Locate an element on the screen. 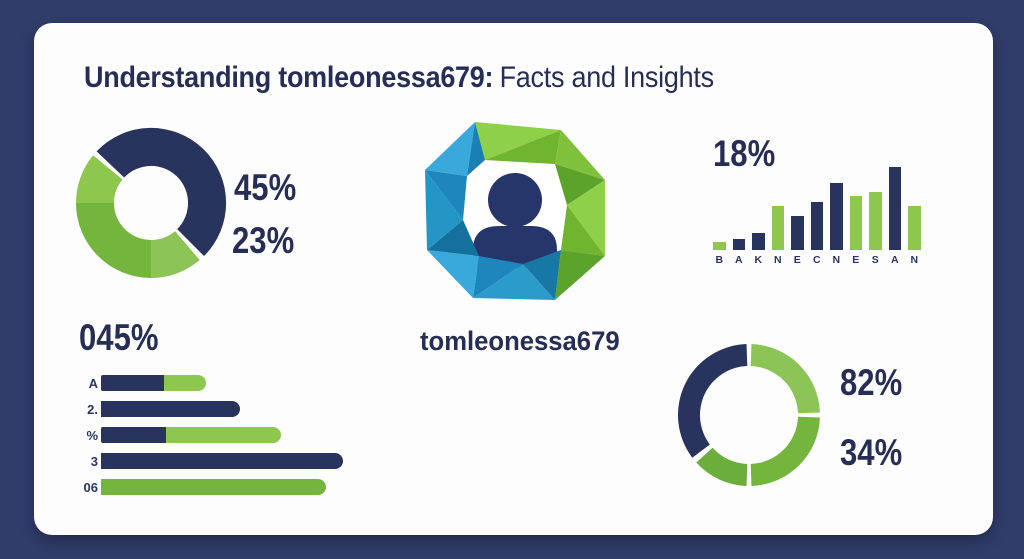 Image resolution: width=1024 pixels, height=559 pixels. bar-chart-top-right is located at coordinates (821, 207).